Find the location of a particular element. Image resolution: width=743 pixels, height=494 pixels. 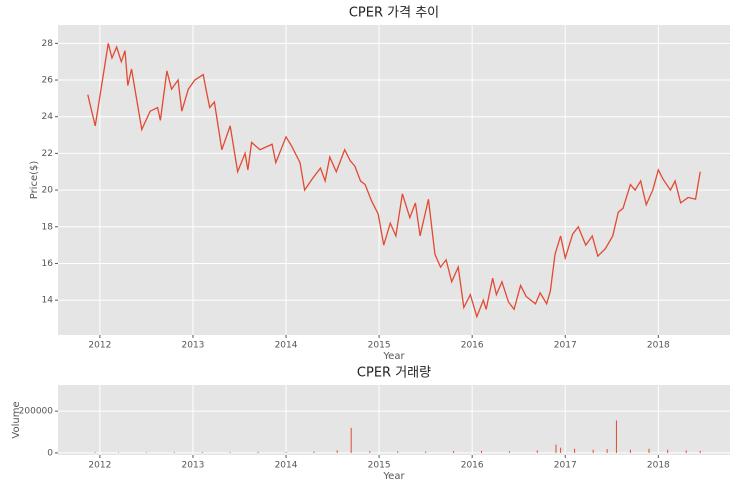

chart-title: CPER 거래량 is located at coordinates (394, 373).